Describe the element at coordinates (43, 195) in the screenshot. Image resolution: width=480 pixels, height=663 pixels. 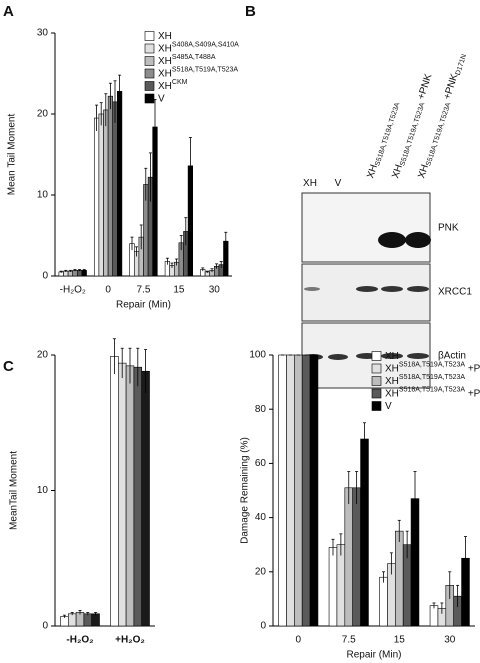
I see `y-tick-label: 10` at that location.